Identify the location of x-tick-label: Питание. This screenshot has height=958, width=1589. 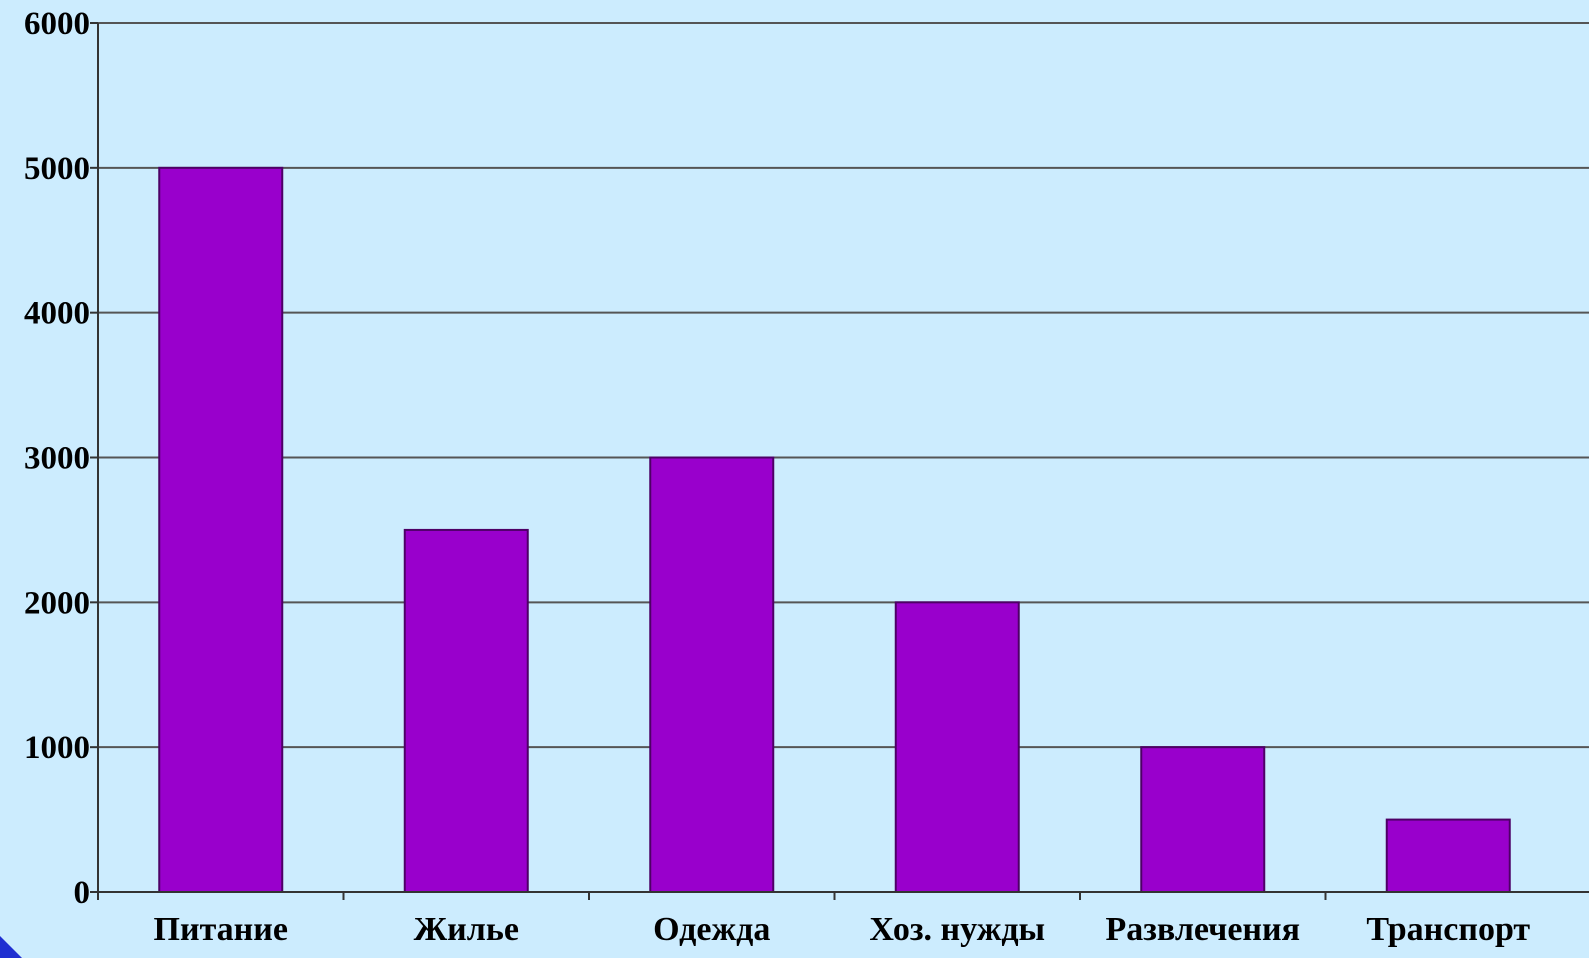
(221, 929).